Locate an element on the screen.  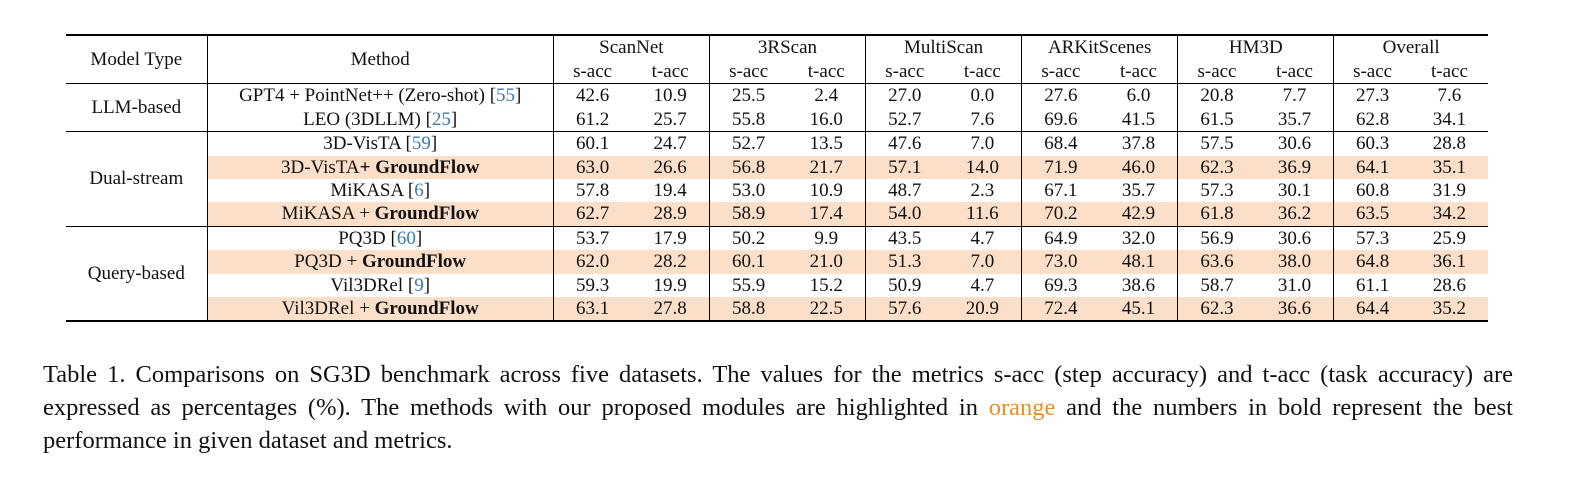
value-cell: 20.9 is located at coordinates (983, 309).